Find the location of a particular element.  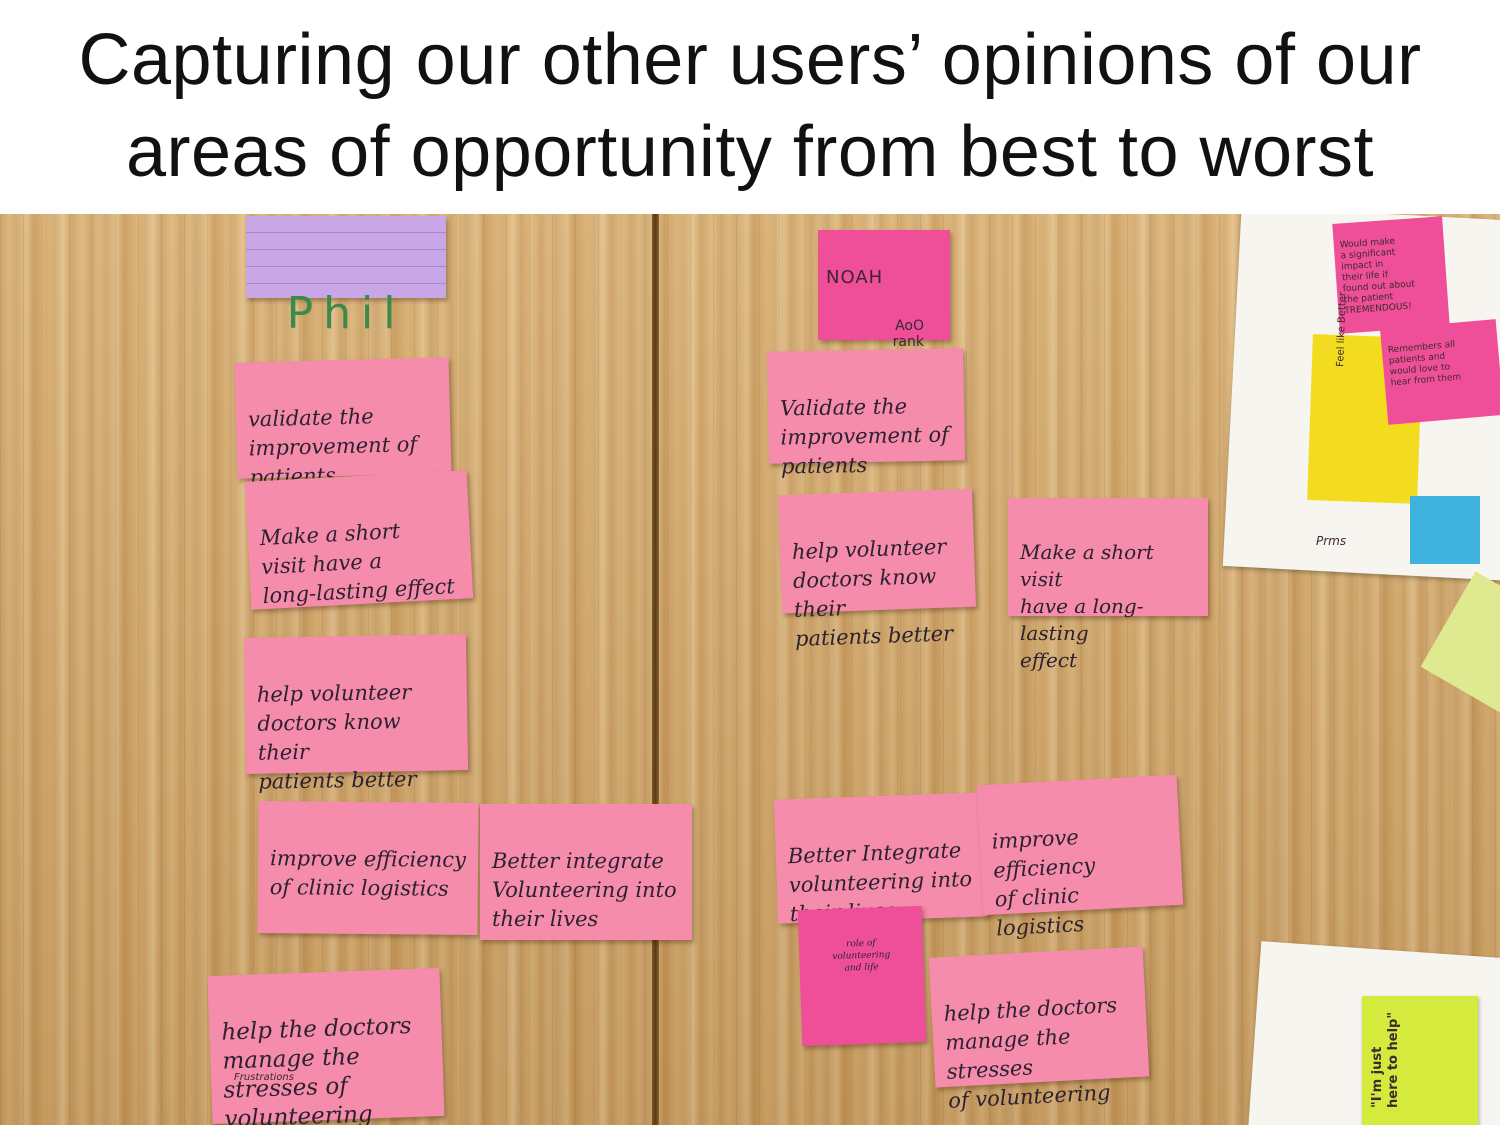

table-seam is located at coordinates (655, 669).